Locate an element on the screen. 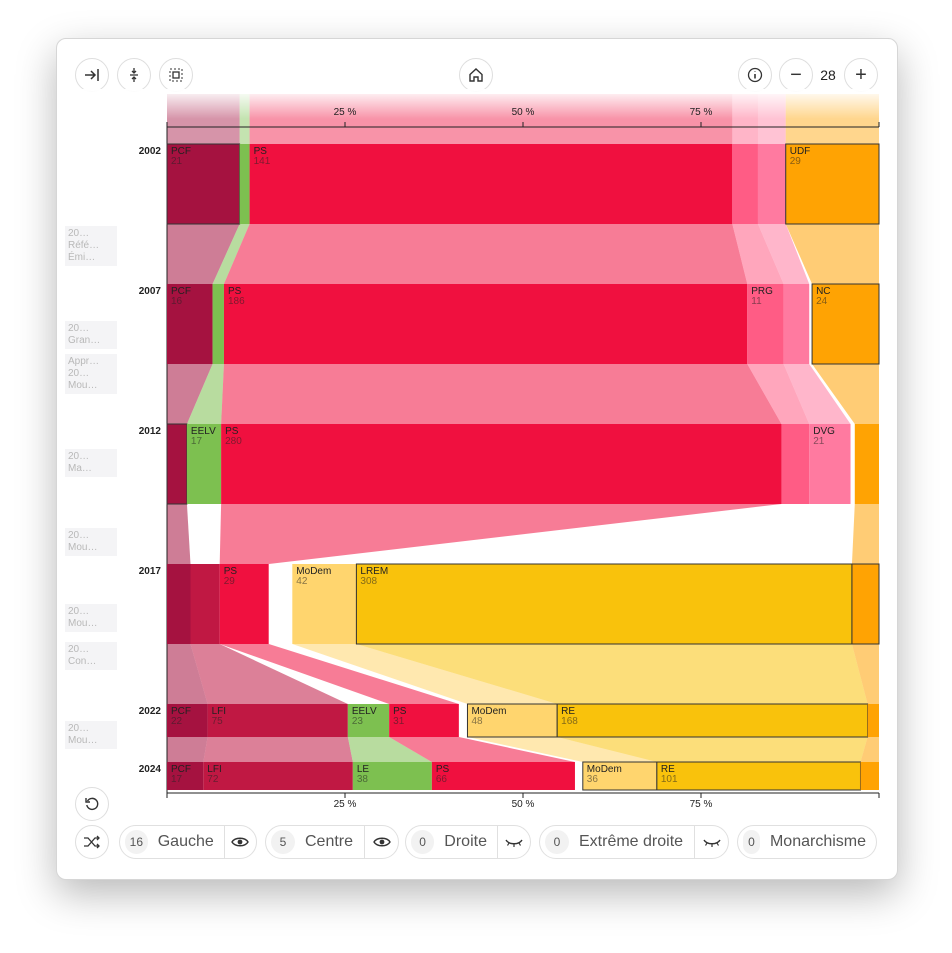 The image size is (952, 953). party-name-label: EELV is located at coordinates (364, 711).